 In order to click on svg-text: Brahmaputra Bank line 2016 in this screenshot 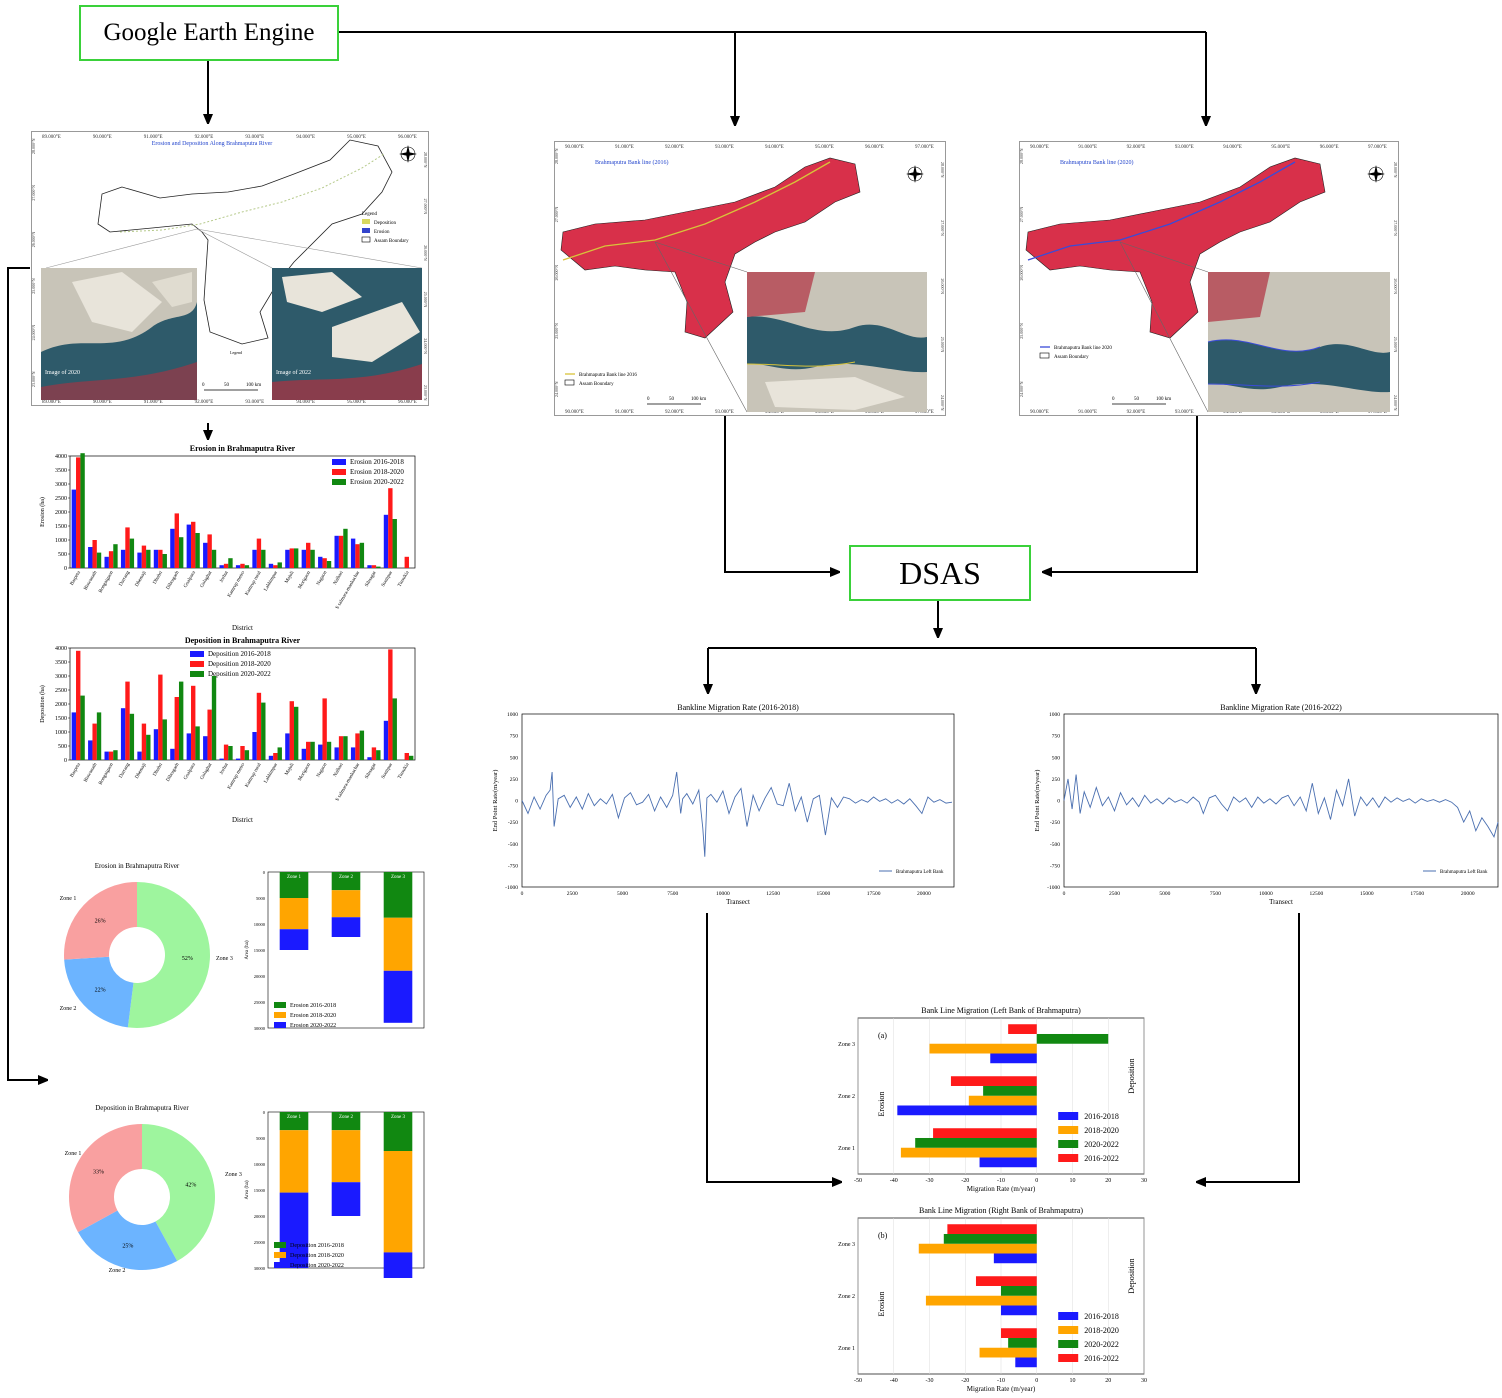, I will do `click(608, 375)`.